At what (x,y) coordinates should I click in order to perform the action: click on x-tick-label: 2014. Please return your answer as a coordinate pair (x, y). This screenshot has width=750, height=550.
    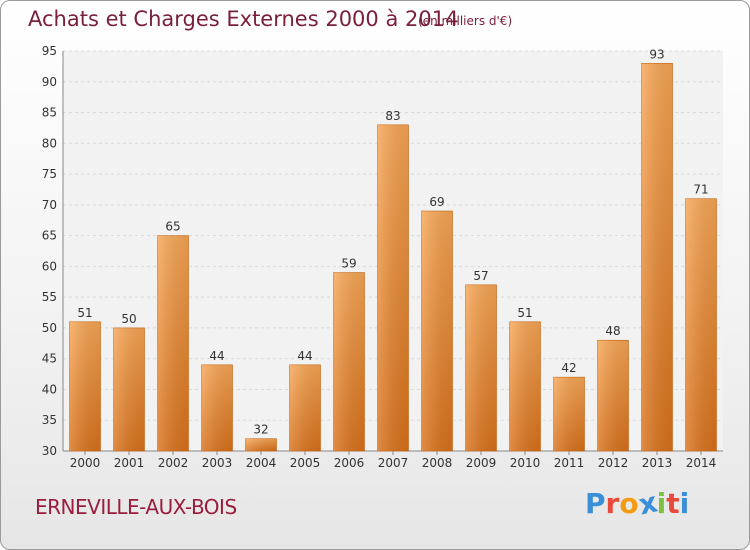
    Looking at the image, I should click on (701, 463).